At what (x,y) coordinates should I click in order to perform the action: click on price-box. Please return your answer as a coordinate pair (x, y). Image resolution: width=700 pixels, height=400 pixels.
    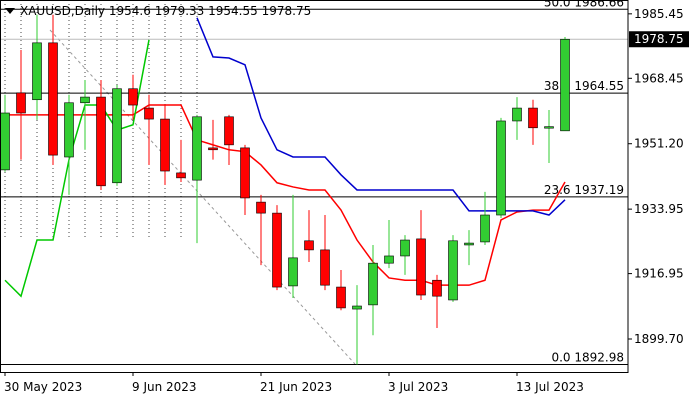
    Looking at the image, I should click on (659, 39).